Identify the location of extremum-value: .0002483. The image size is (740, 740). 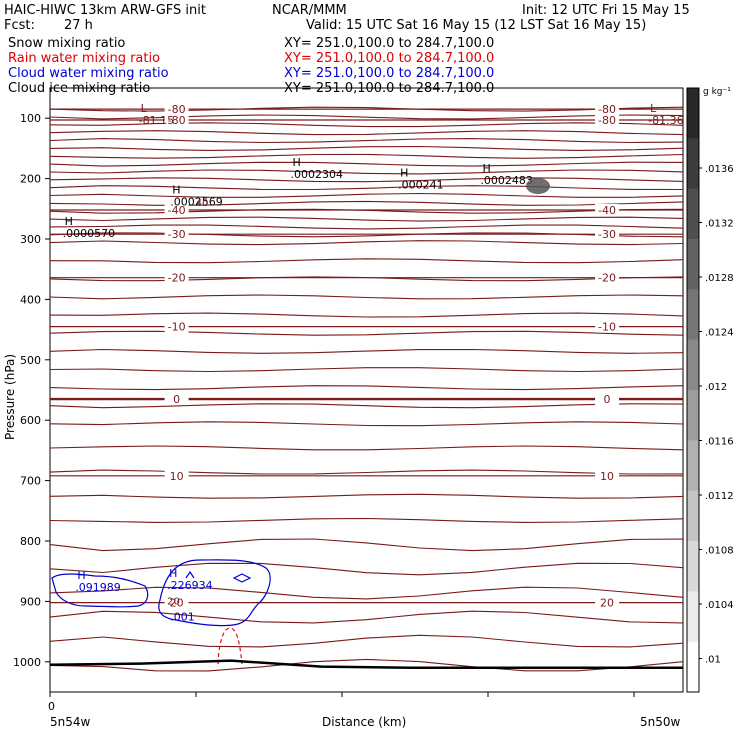
(506, 180).